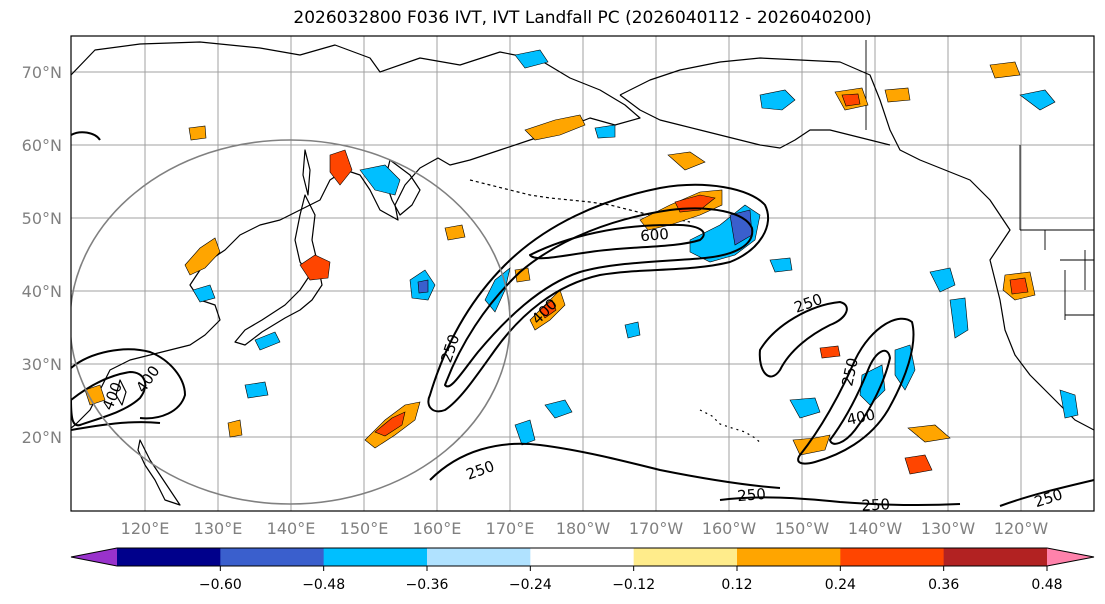 This screenshot has height=604, width=1105. I want to click on latitude-label: 60°N, so click(42, 145).